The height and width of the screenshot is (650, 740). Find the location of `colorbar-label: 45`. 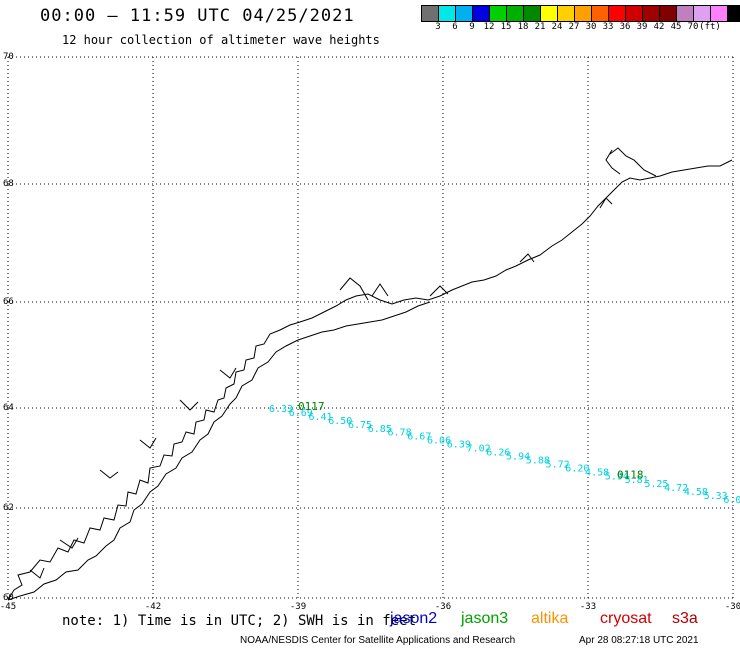

colorbar-label: 45 is located at coordinates (676, 27).